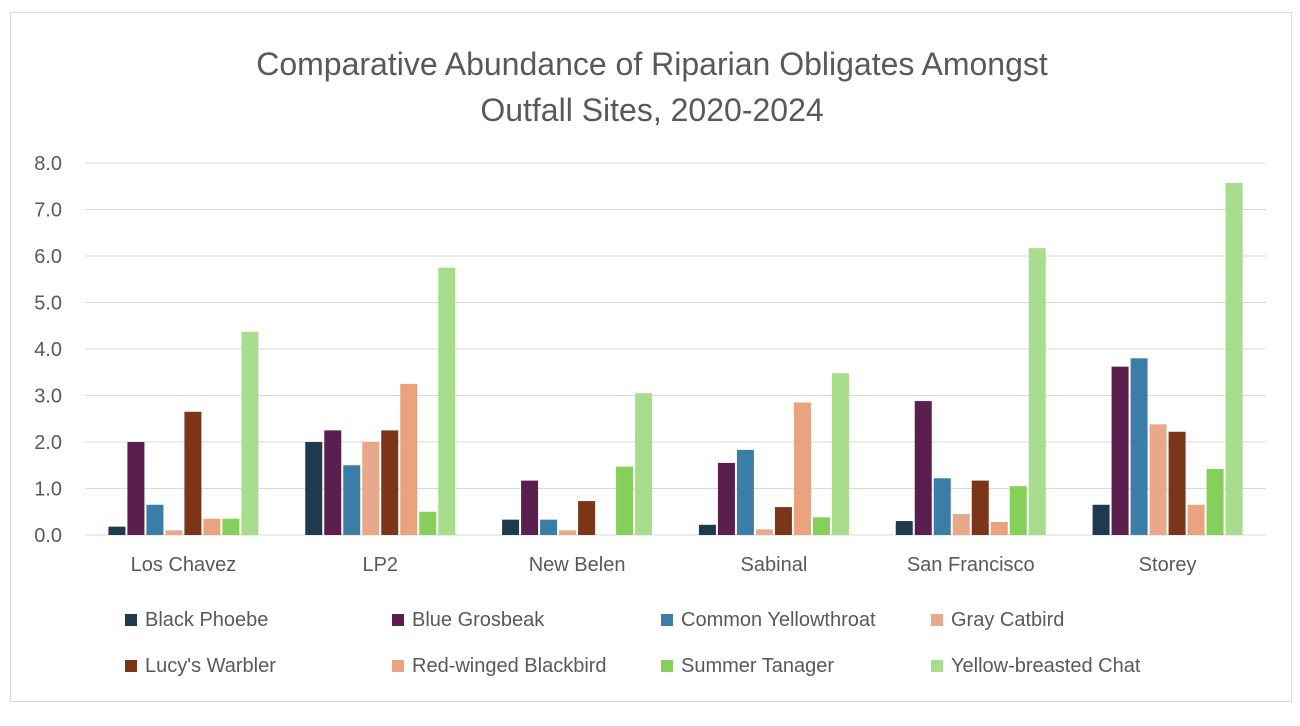 This screenshot has height=726, width=1300. I want to click on x-tick-label: New Belen, so click(577, 565).